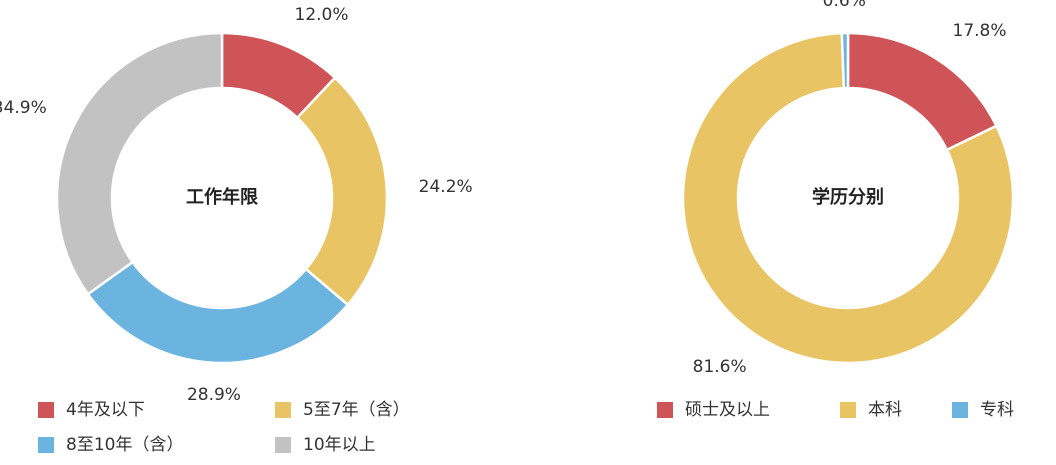 This screenshot has height=465, width=1056. What do you see at coordinates (339, 445) in the screenshot?
I see `legend-label: 10年以上` at bounding box center [339, 445].